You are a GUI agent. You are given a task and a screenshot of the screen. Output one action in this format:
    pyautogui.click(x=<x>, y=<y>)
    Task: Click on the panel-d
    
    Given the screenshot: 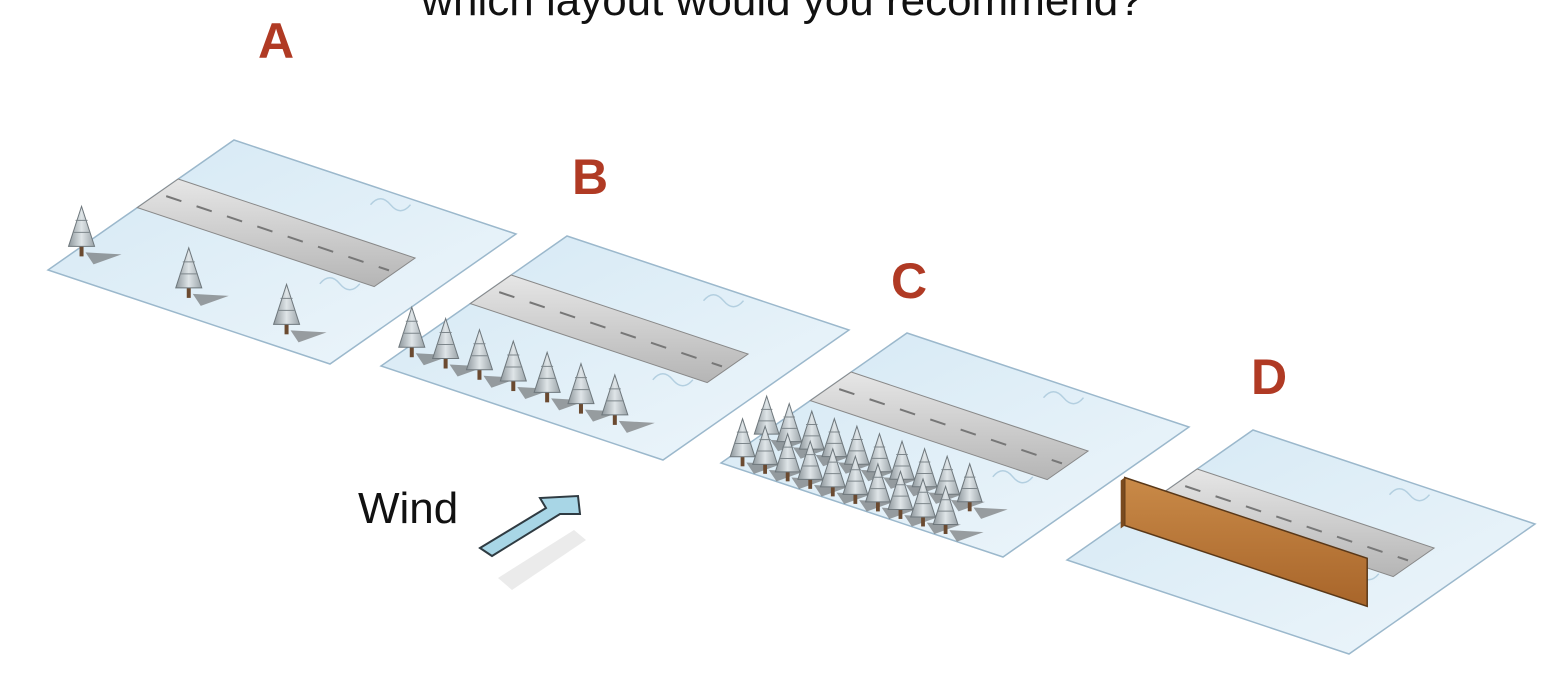 What is the action you would take?
    pyautogui.click(x=1301, y=542)
    